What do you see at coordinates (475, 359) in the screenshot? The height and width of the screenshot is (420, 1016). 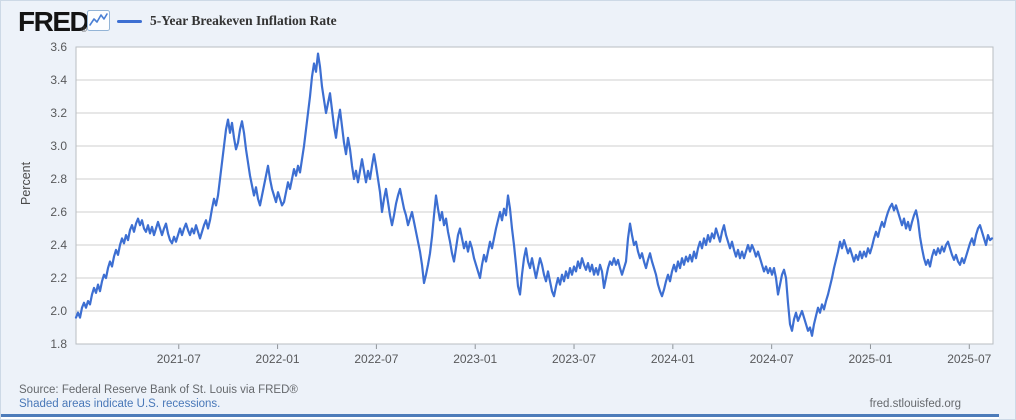 I see `x-tick-label: 2023-01` at bounding box center [475, 359].